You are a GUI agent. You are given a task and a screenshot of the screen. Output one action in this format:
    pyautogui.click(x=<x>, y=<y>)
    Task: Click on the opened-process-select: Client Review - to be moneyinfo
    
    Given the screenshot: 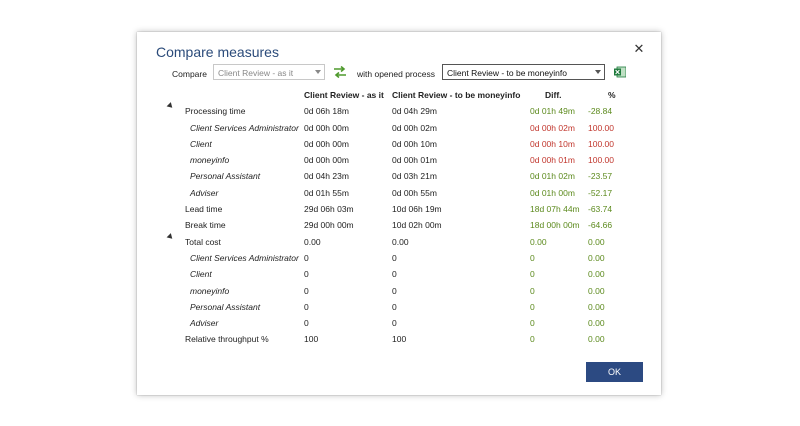 What is the action you would take?
    pyautogui.click(x=523, y=72)
    